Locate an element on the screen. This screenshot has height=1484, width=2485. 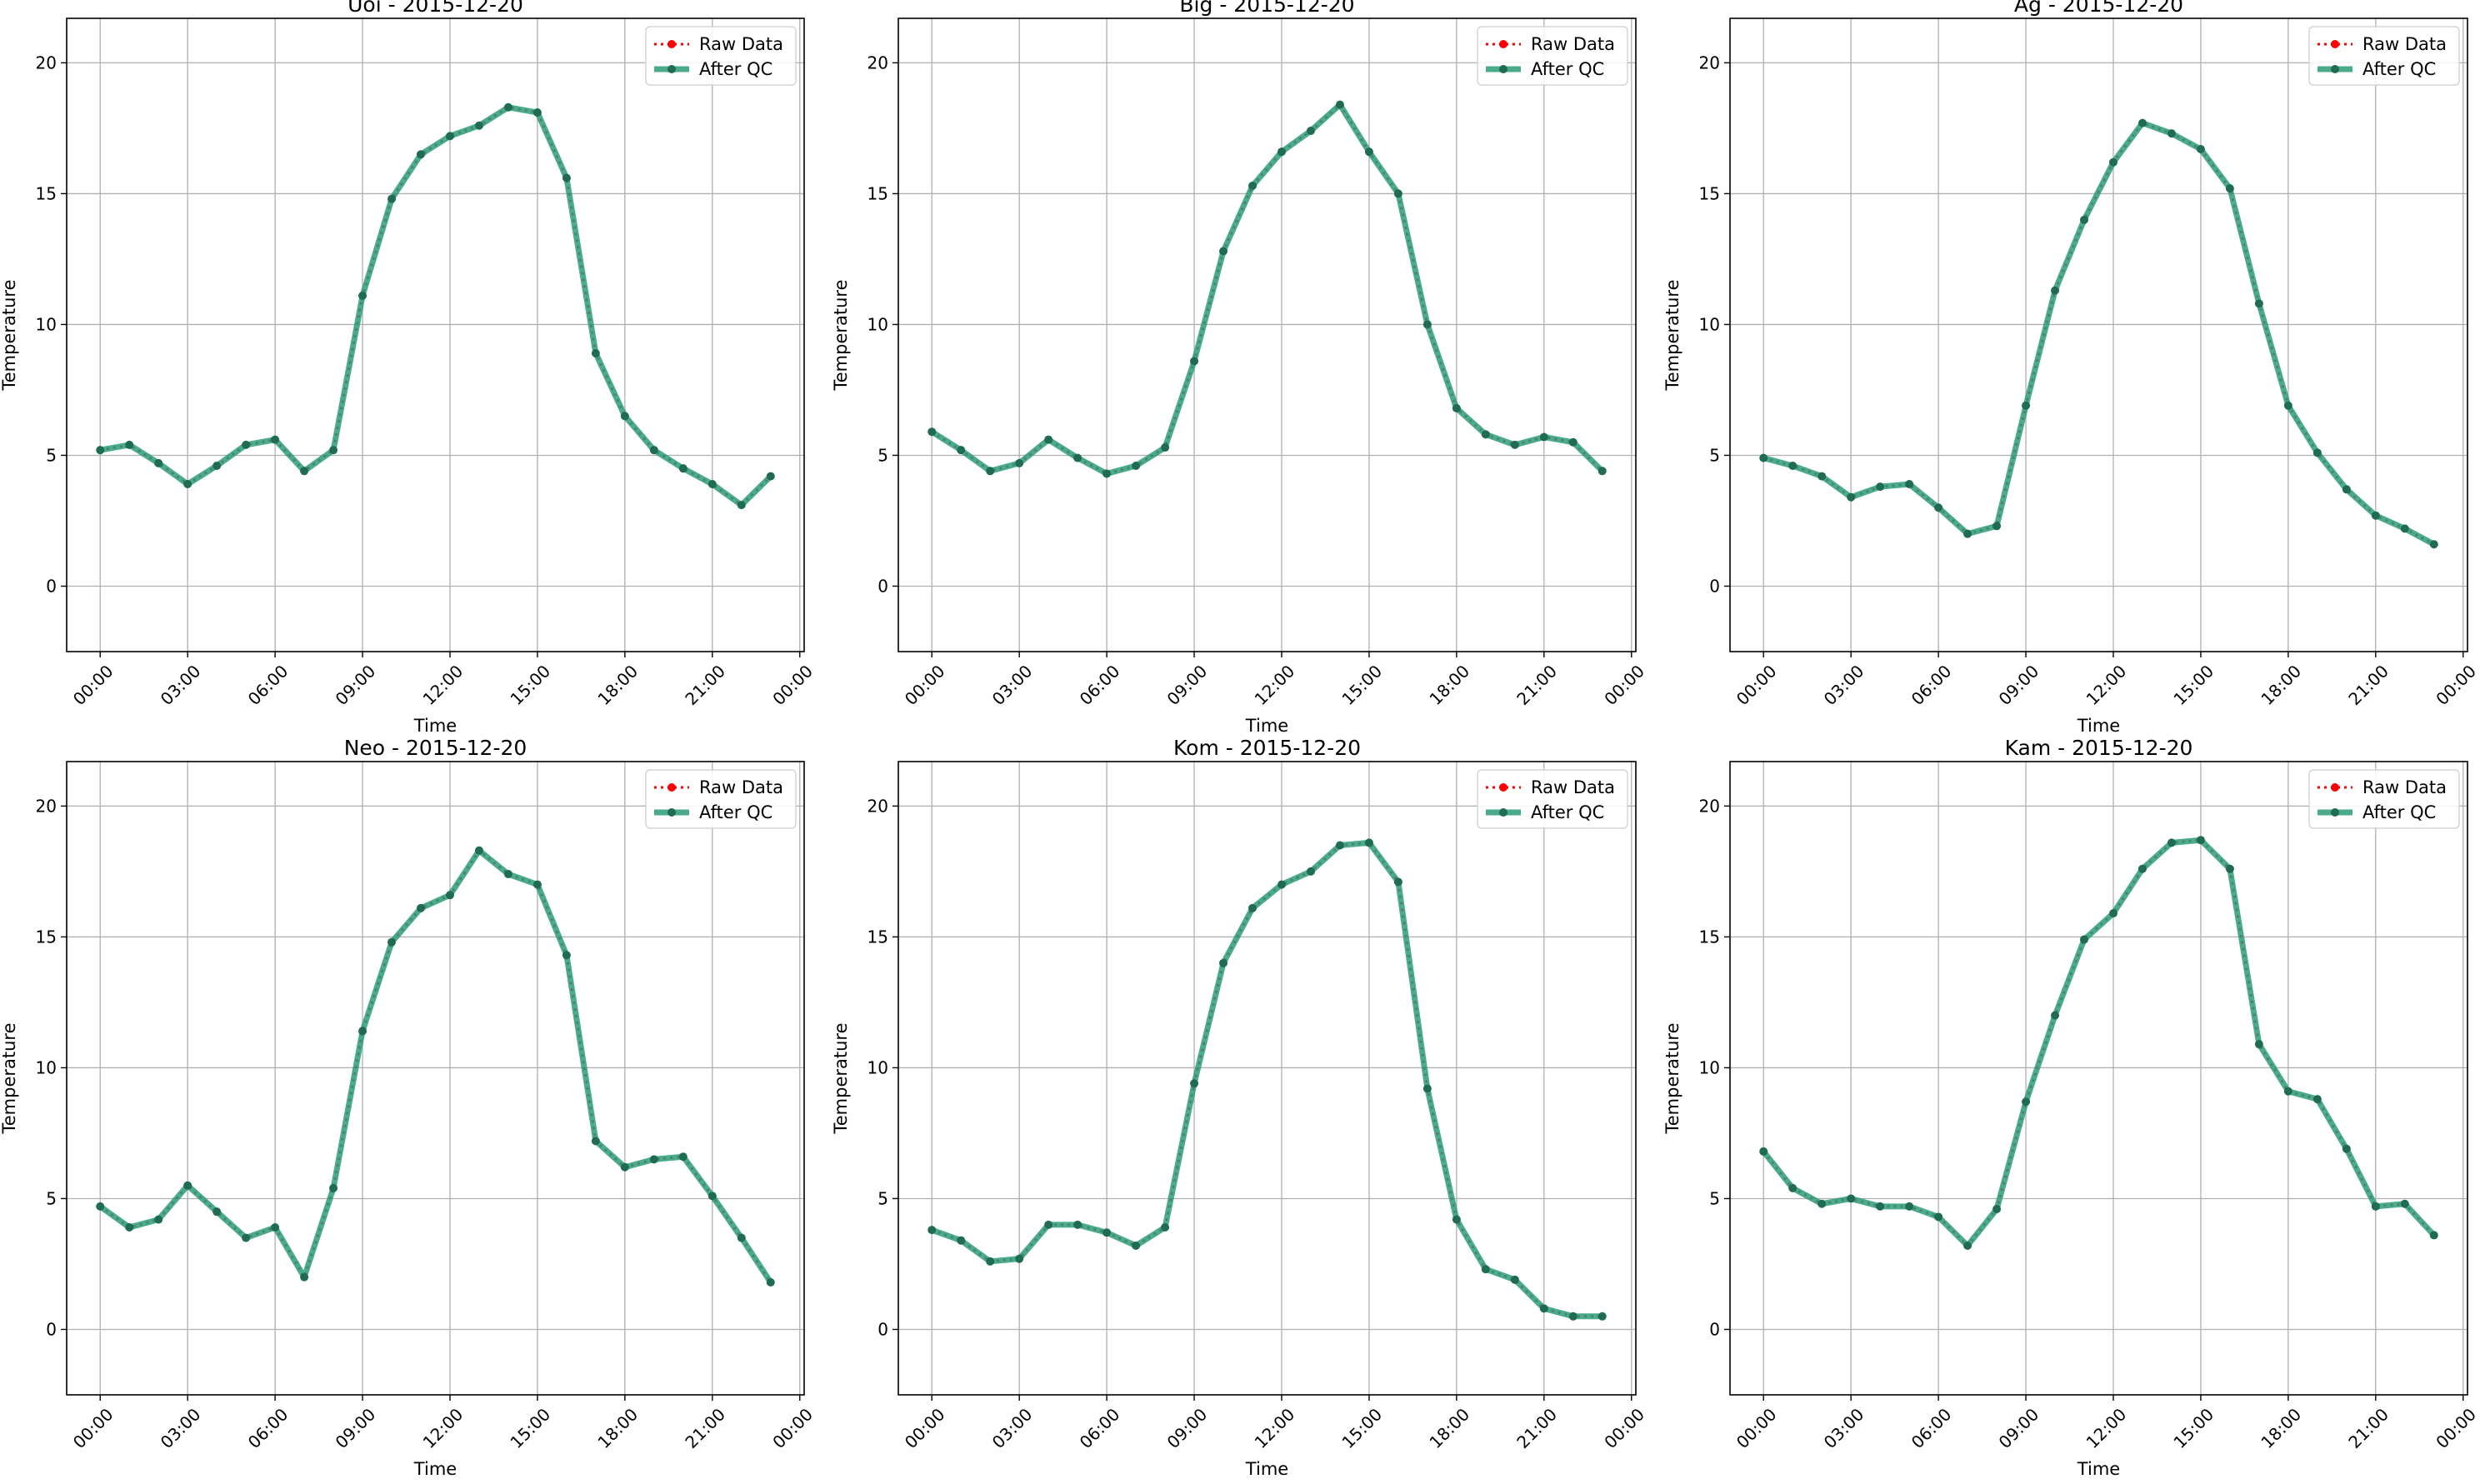
y-axis-label: Temperature is located at coordinates (1672, 335).